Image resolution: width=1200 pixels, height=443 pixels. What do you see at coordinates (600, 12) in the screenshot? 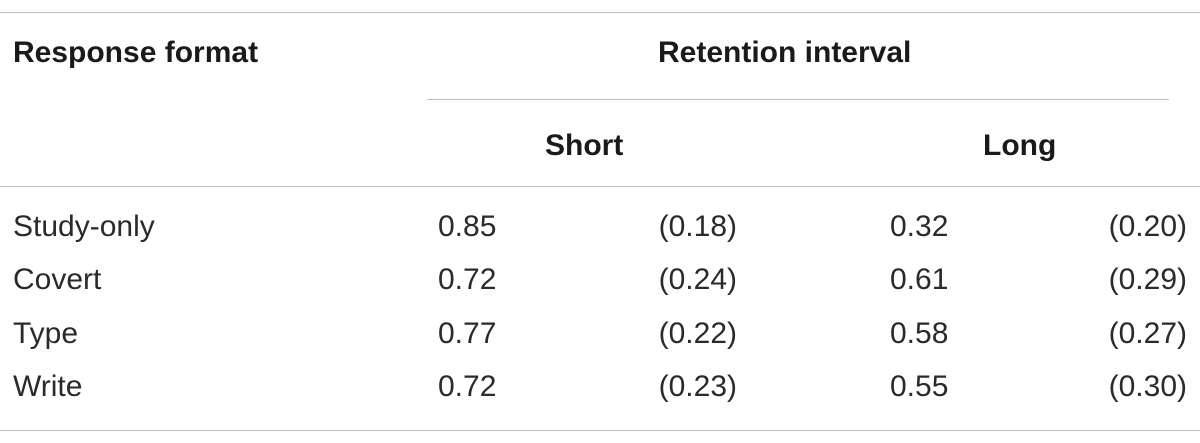
I see `top-rule` at bounding box center [600, 12].